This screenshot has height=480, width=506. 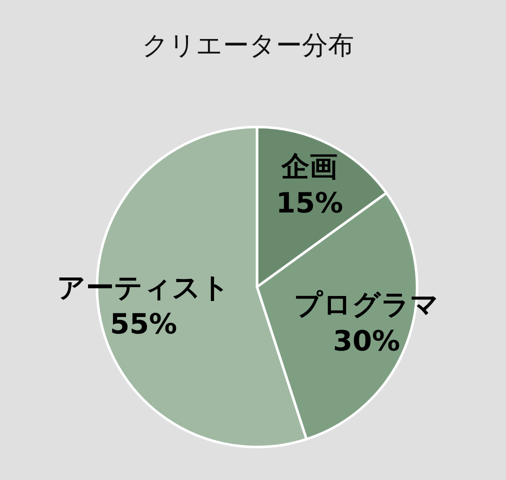 I want to click on slice-label: プログラマ, so click(x=366, y=304).